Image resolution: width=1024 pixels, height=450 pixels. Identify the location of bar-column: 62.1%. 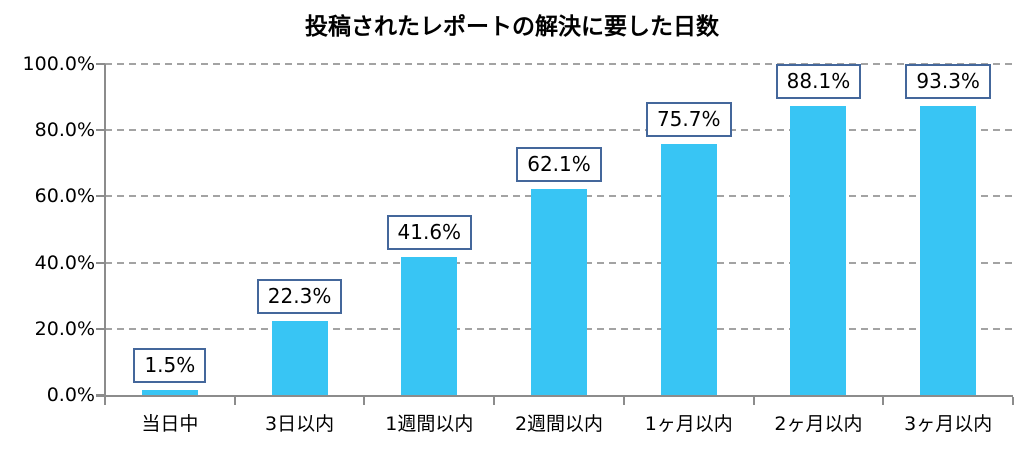
(559, 229).